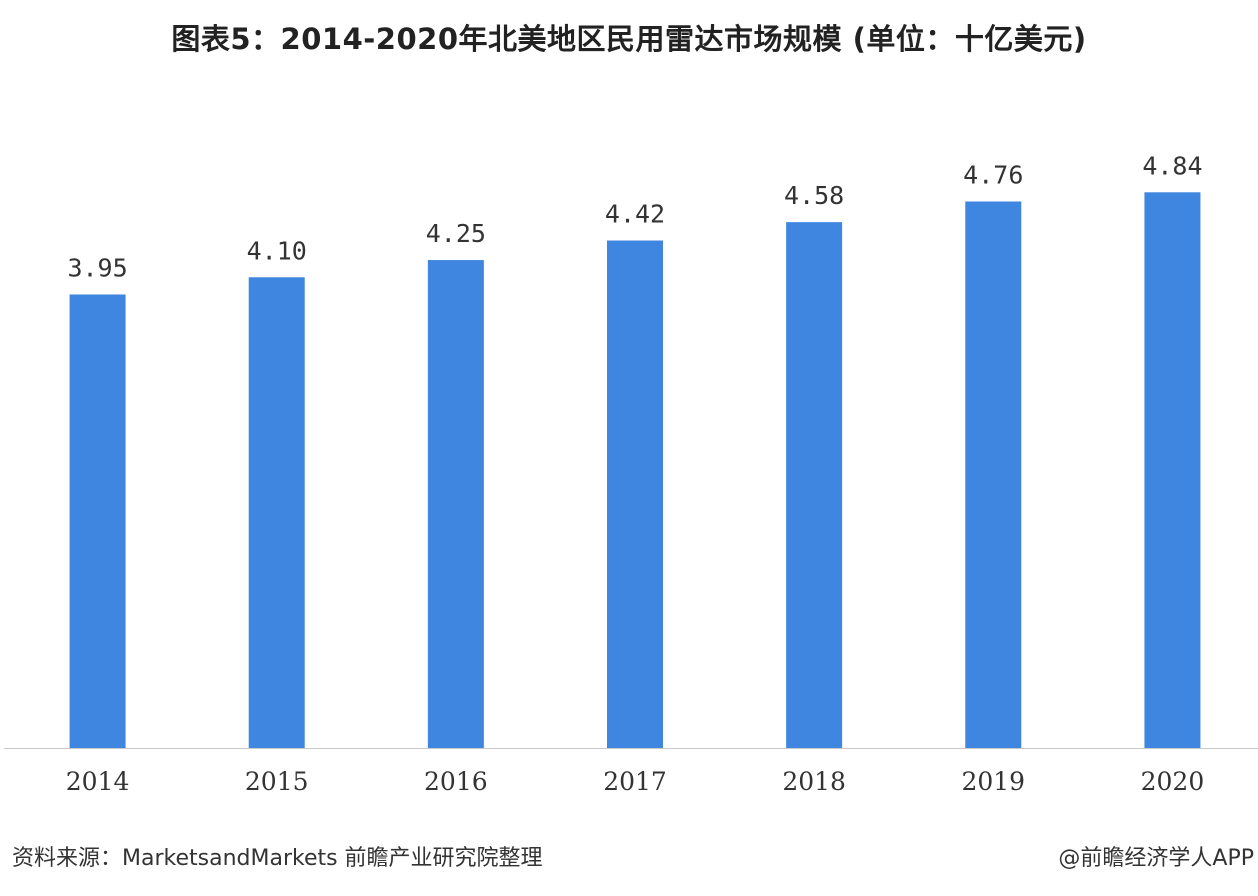  I want to click on bar-2018, so click(814, 485).